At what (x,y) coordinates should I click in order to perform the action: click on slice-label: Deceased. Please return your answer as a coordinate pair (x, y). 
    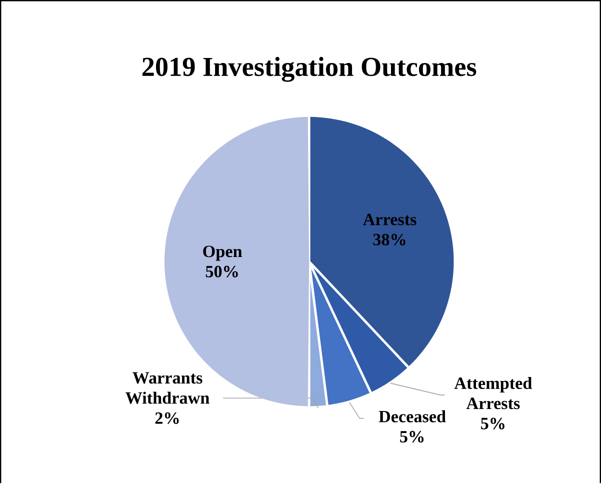
    Looking at the image, I should click on (412, 416).